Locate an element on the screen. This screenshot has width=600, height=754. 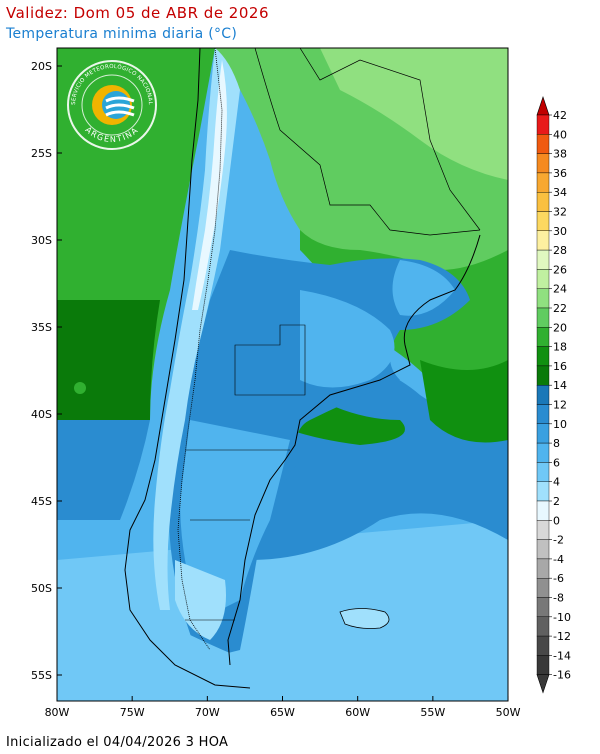
colorbar-label: 22 is located at coordinates (560, 308).